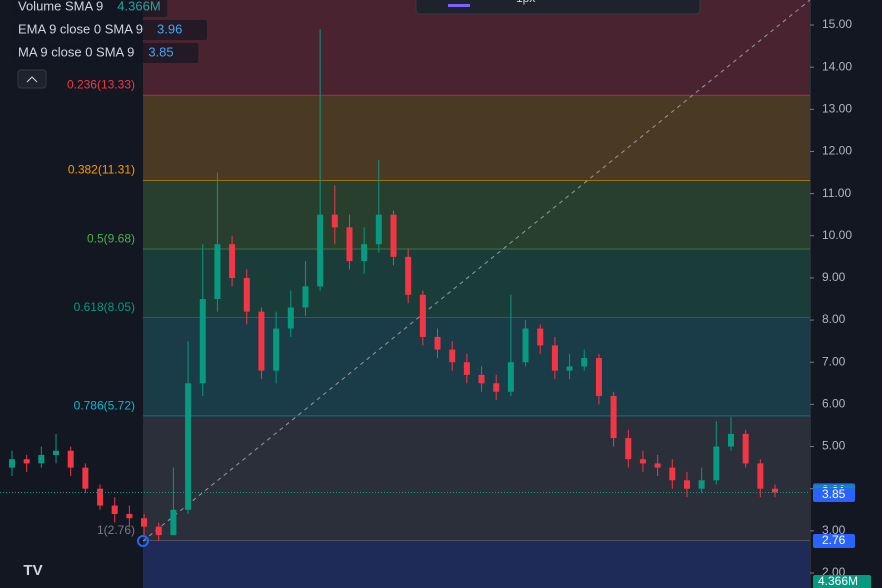 The width and height of the screenshot is (882, 588). What do you see at coordinates (60, 6) in the screenshot?
I see `legend-name: Volume SMA 9` at bounding box center [60, 6].